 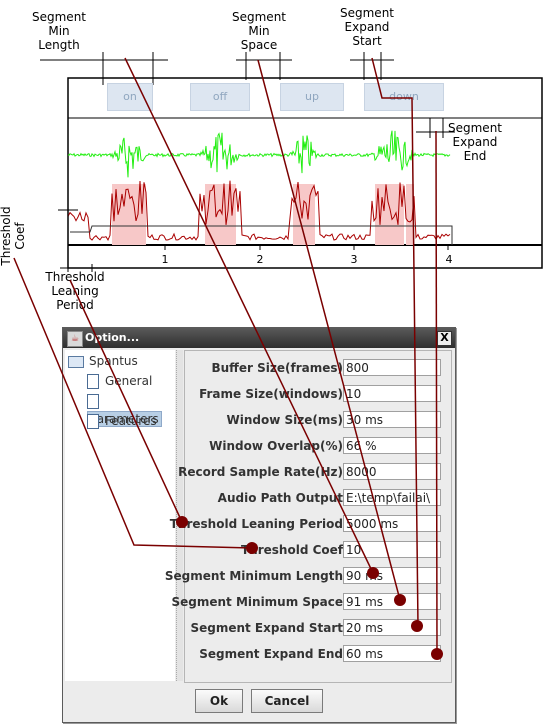 I want to click on segment-highlights, so click(x=263, y=214).